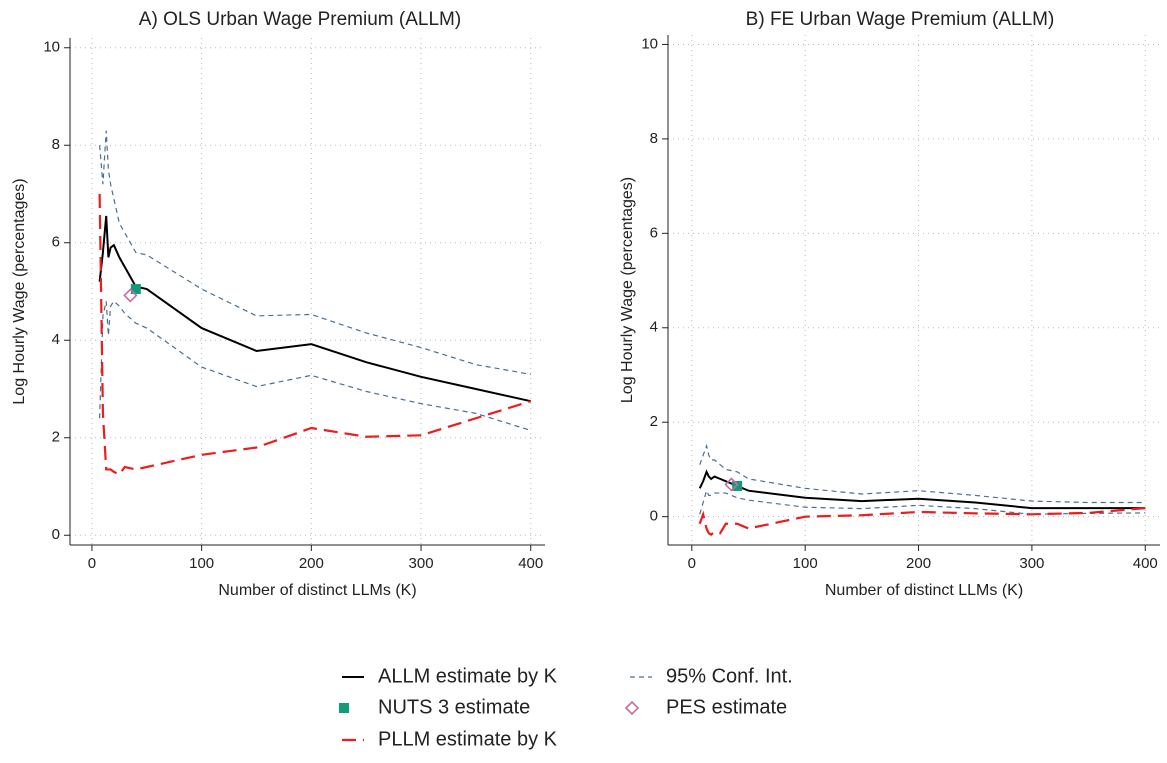 This screenshot has width=1167, height=763. Describe the element at coordinates (726, 707) in the screenshot. I see `legend-label: PES estimate` at that location.